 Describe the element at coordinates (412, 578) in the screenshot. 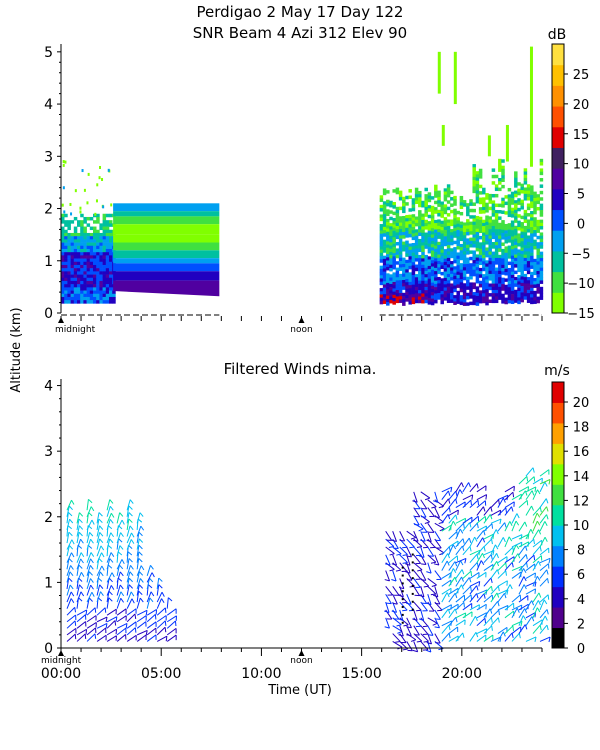

I see `wind-marker` at that location.